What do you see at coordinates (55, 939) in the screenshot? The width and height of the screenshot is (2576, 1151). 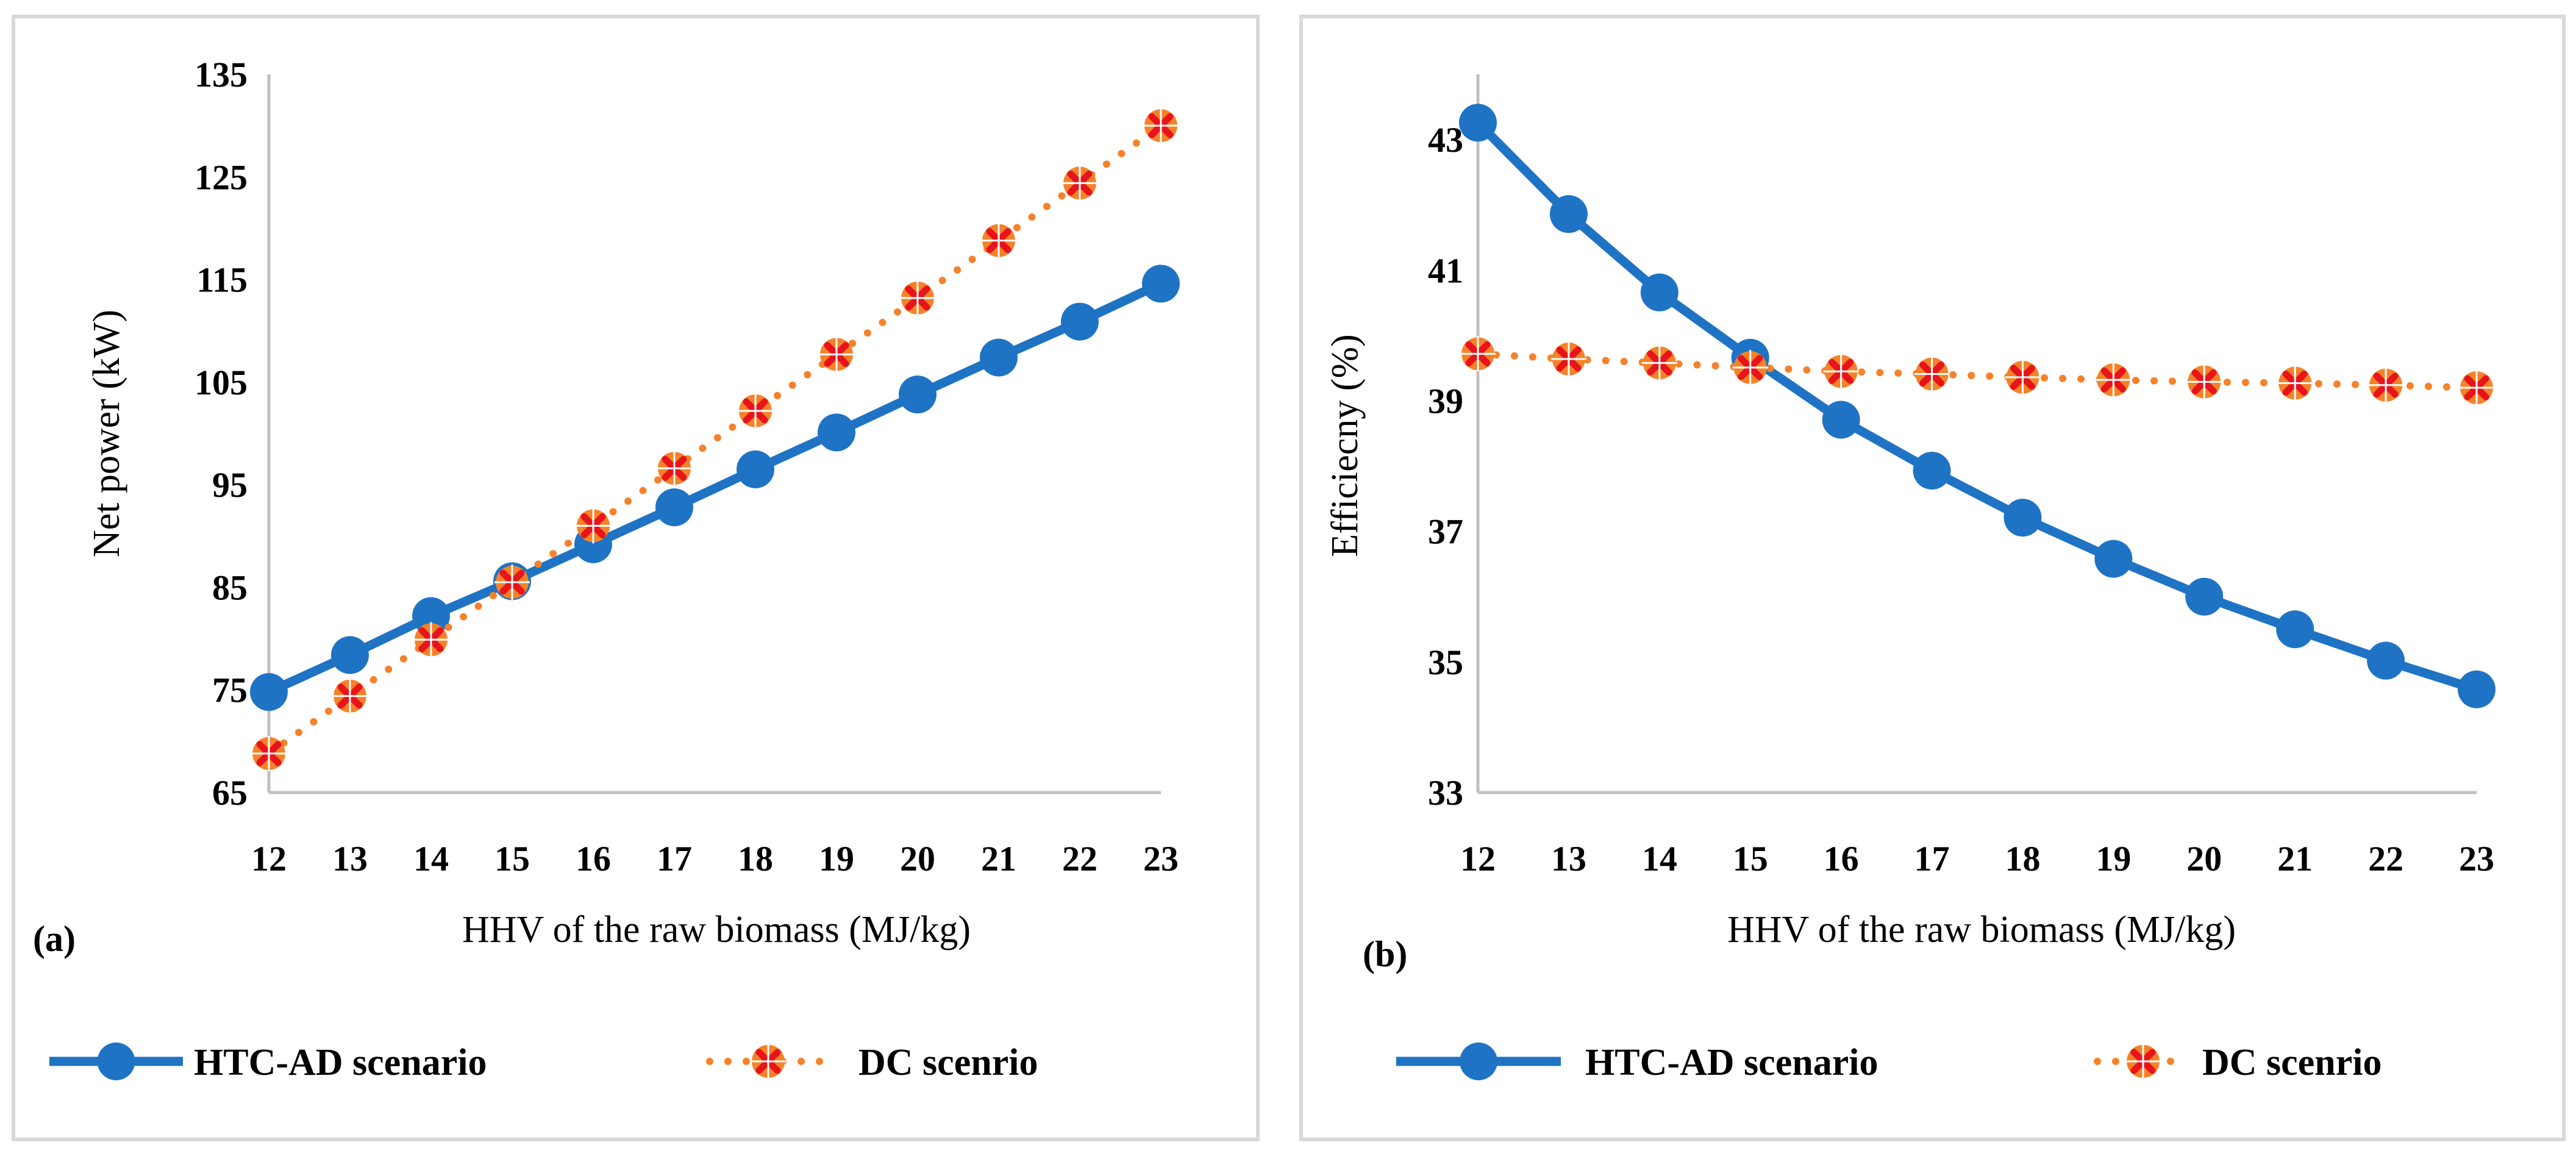 I see `panel-label: (a)` at bounding box center [55, 939].